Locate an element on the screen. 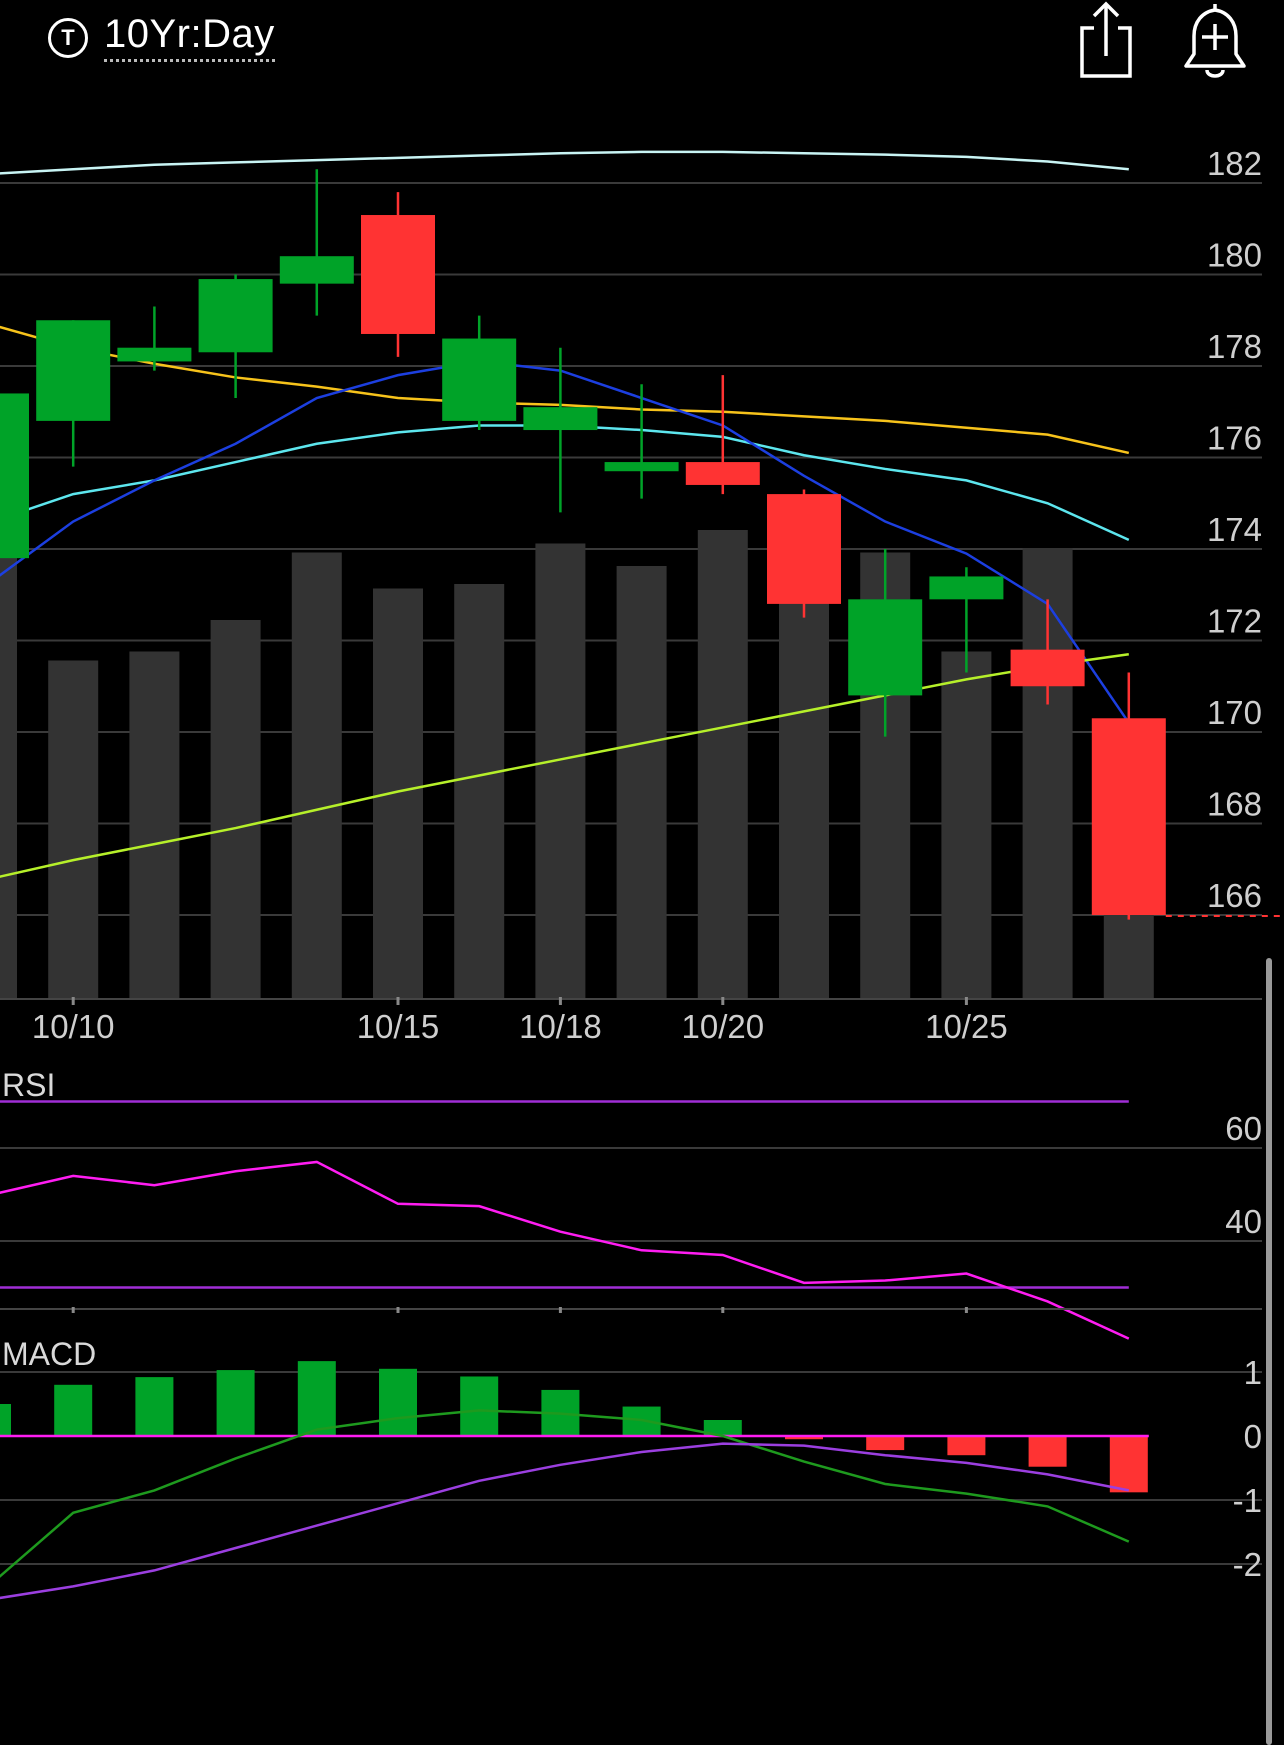 Image resolution: width=1284 pixels, height=1745 pixels. rsi-tick-label: 60 is located at coordinates (1243, 1128).